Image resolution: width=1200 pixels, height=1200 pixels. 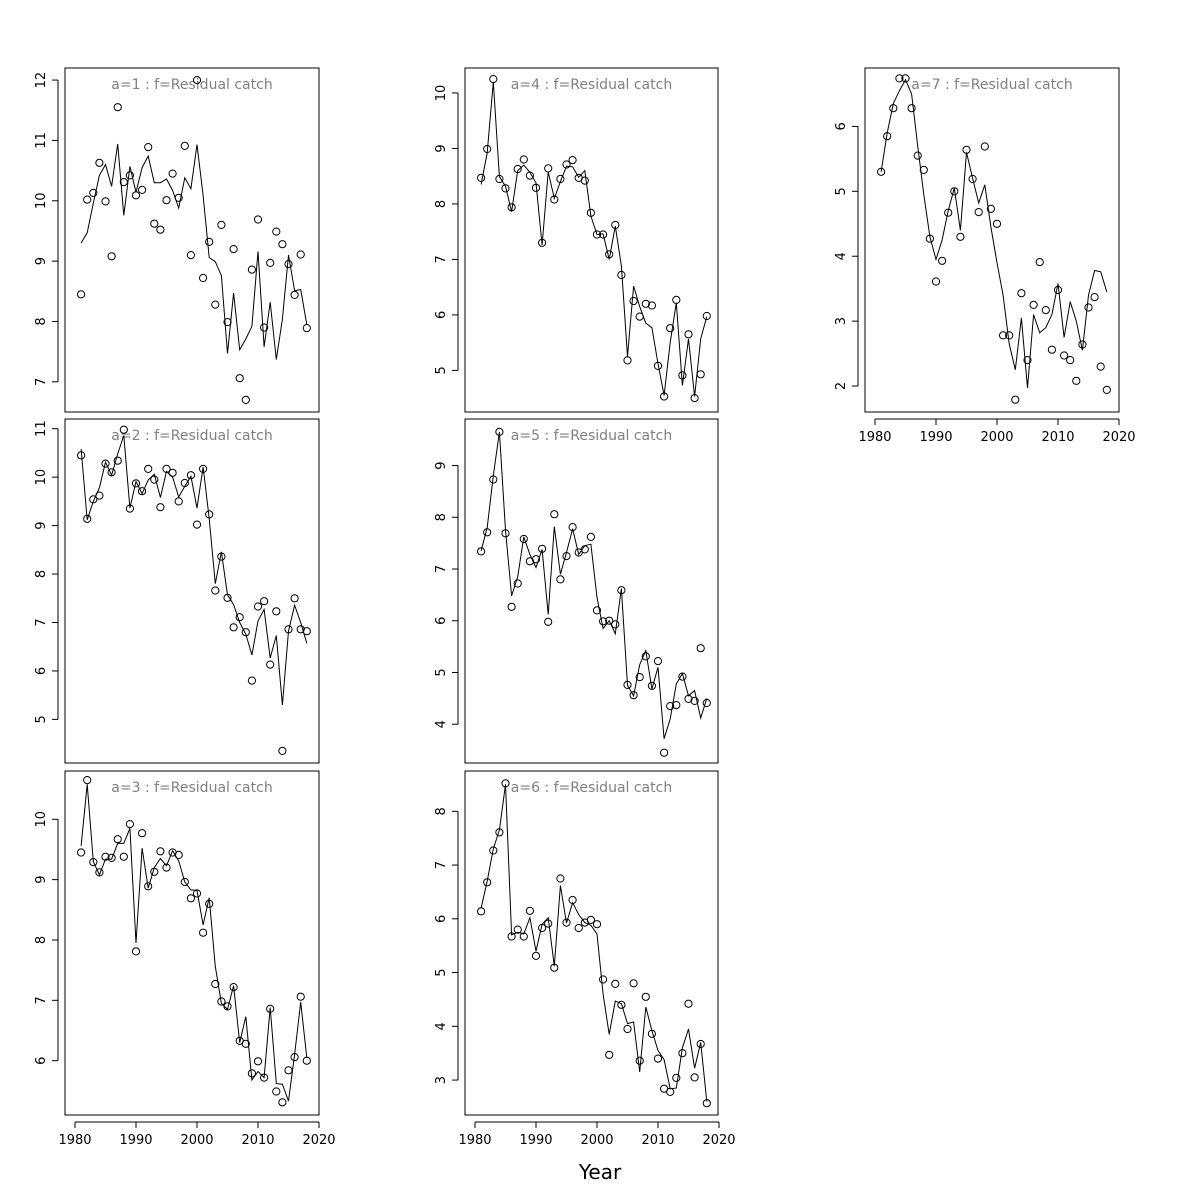 What do you see at coordinates (596, 1140) in the screenshot?
I see `x-tick-label: 2000` at bounding box center [596, 1140].